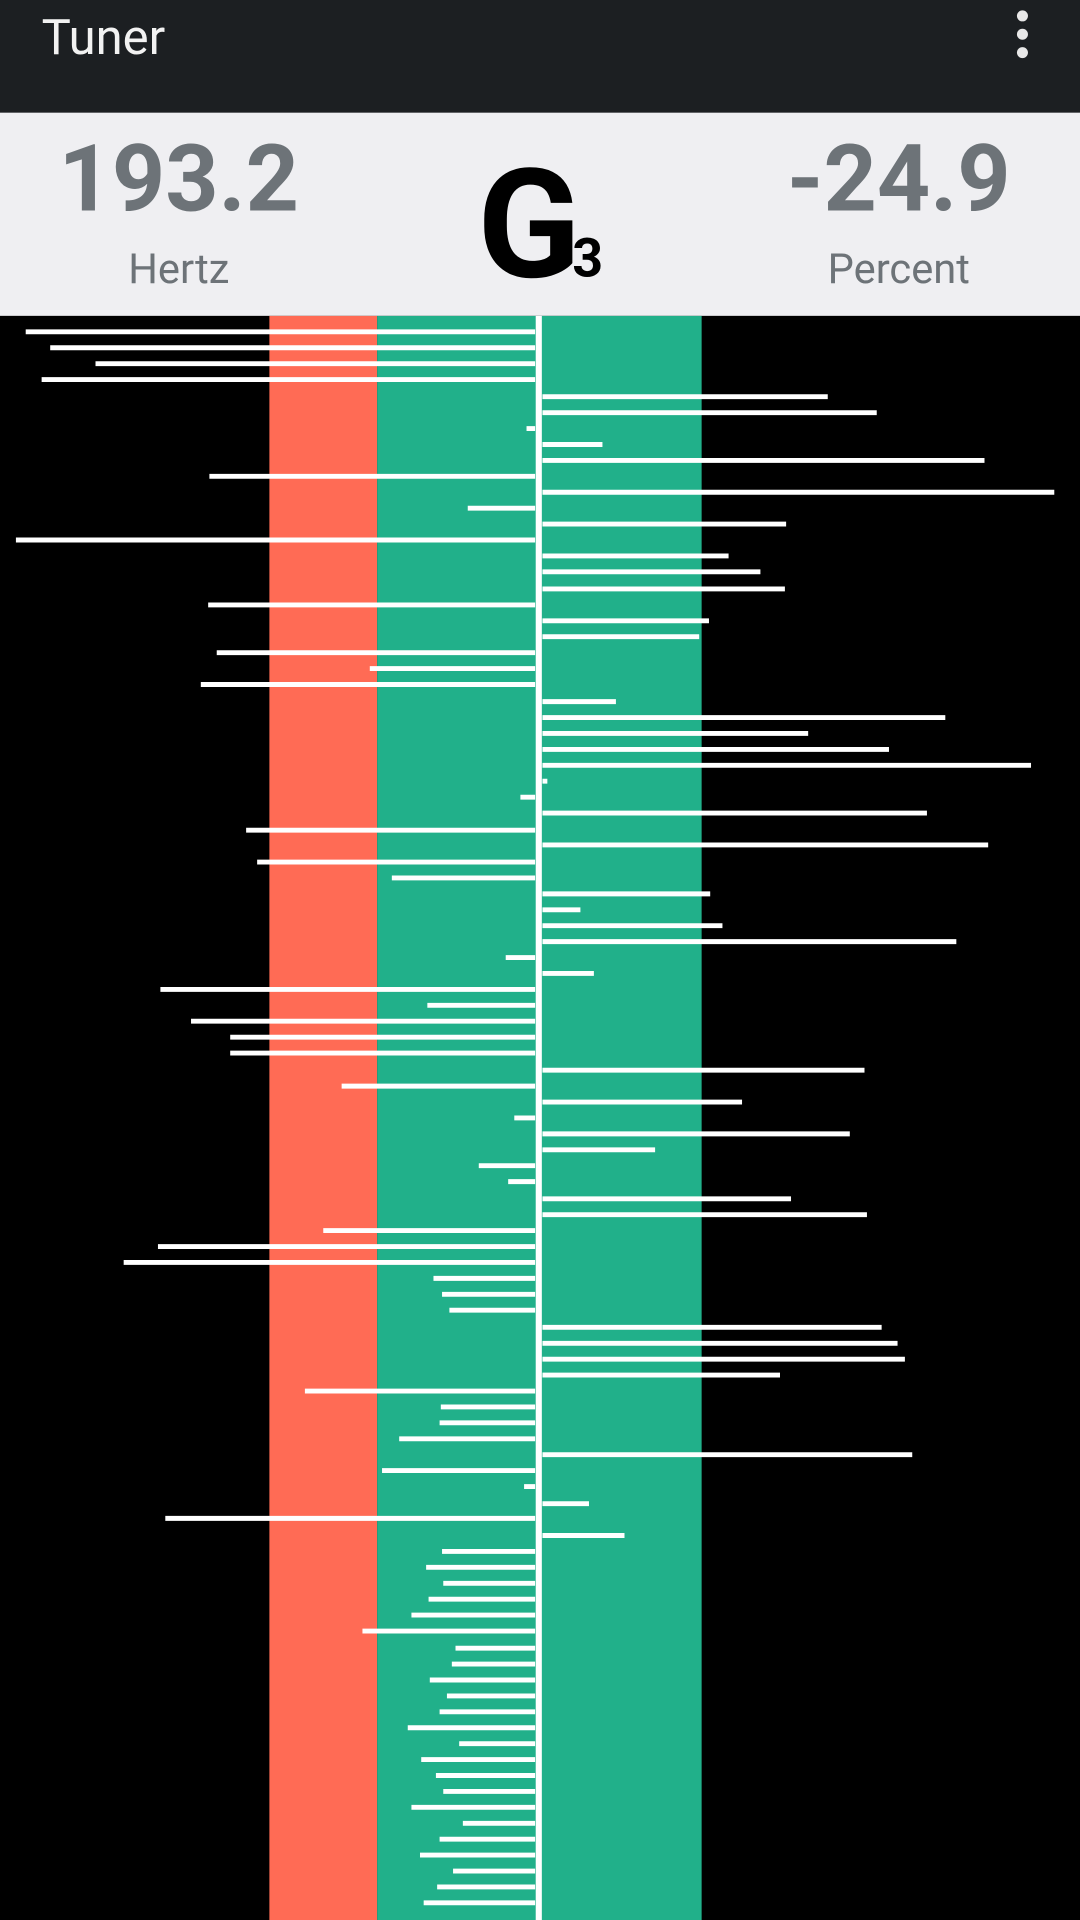  Describe the element at coordinates (538, 1117) in the screenshot. I see `center-line` at that location.